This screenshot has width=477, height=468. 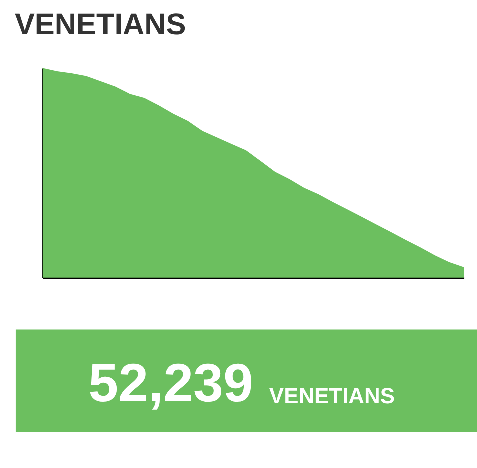 What do you see at coordinates (332, 396) in the screenshot?
I see `text: VENETIANS` at bounding box center [332, 396].